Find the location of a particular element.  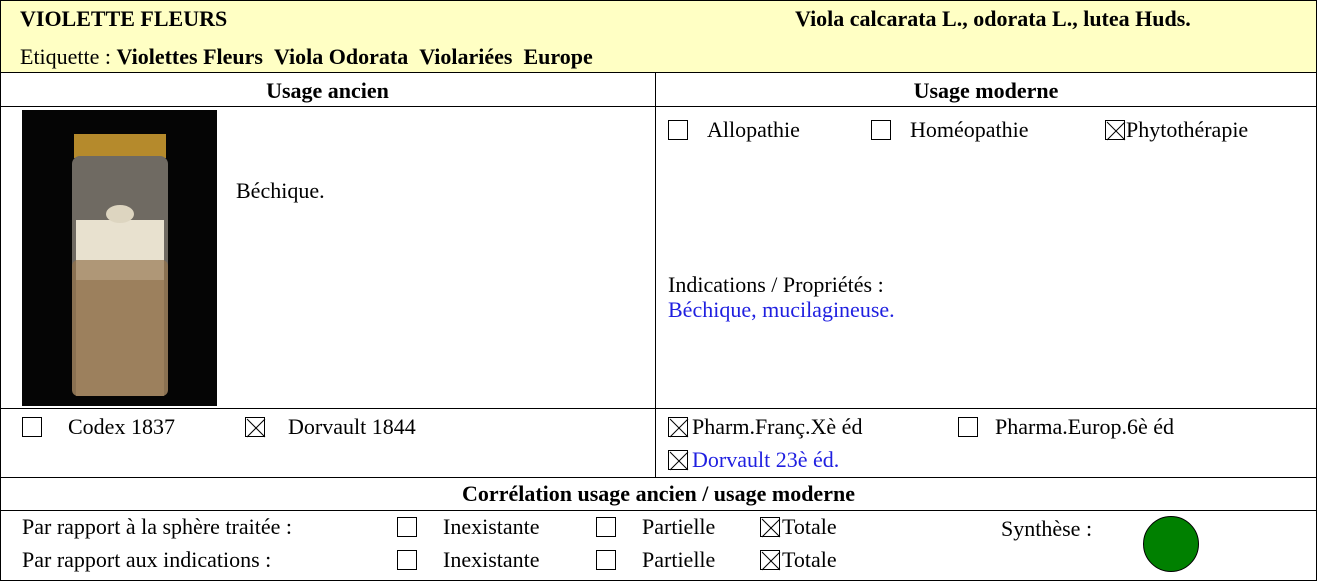

checkbox-label: Pharm.Franç.Xè éd is located at coordinates (777, 426).